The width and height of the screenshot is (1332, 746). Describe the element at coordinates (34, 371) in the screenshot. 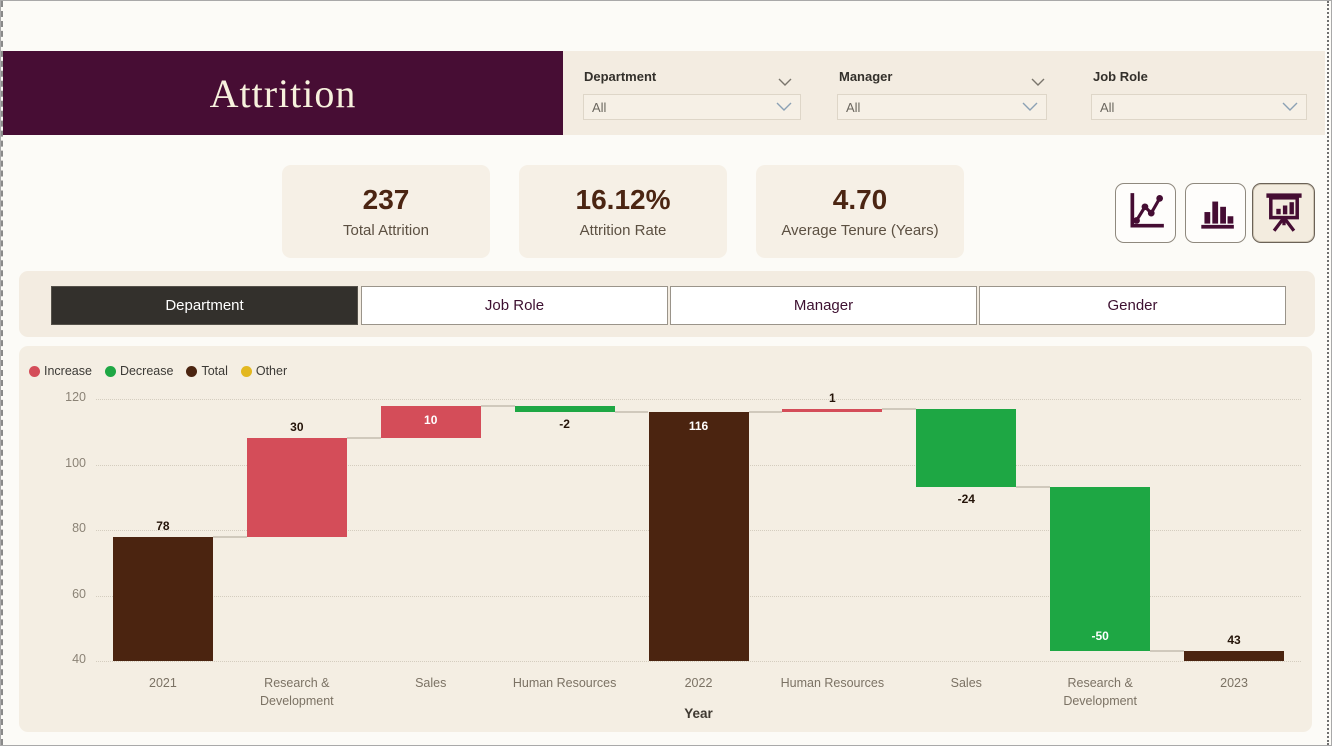

I see `legend-dot-increase` at that location.